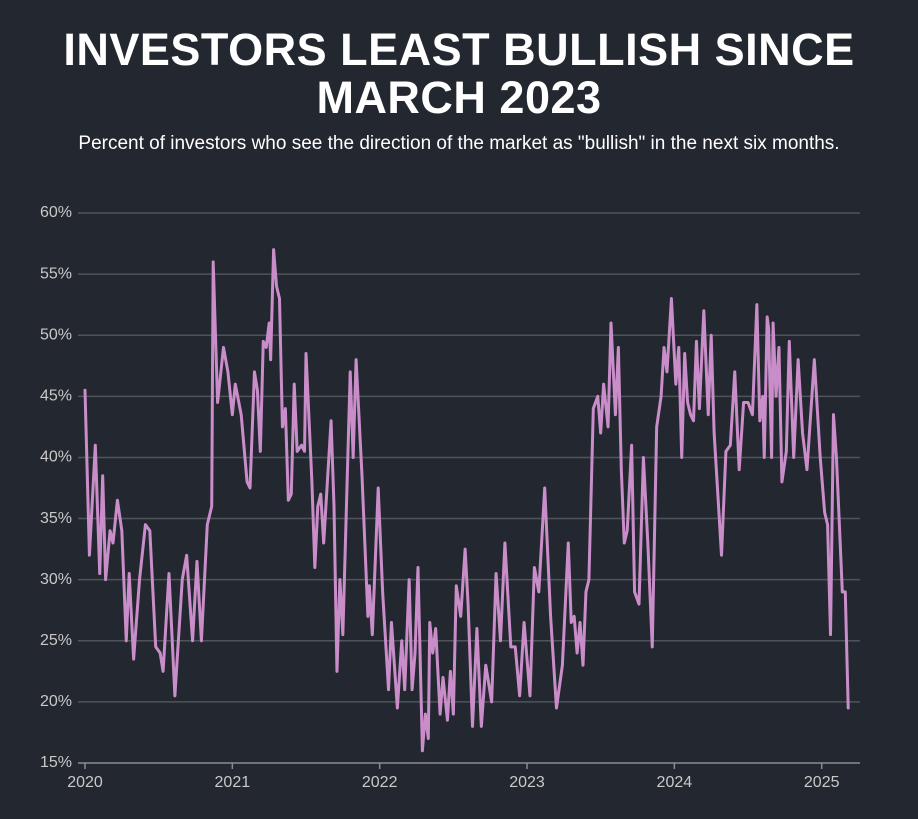 The height and width of the screenshot is (819, 918). I want to click on x-tick-label: 2024, so click(675, 782).